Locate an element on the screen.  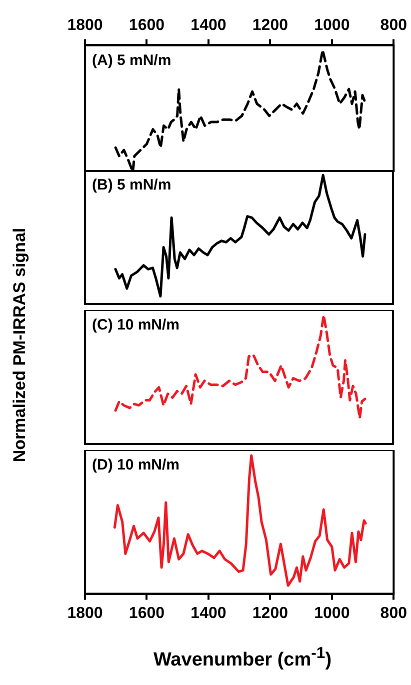
x-axis-title: Wavenumber (cm$^{-1}$) is located at coordinates (242, 658).